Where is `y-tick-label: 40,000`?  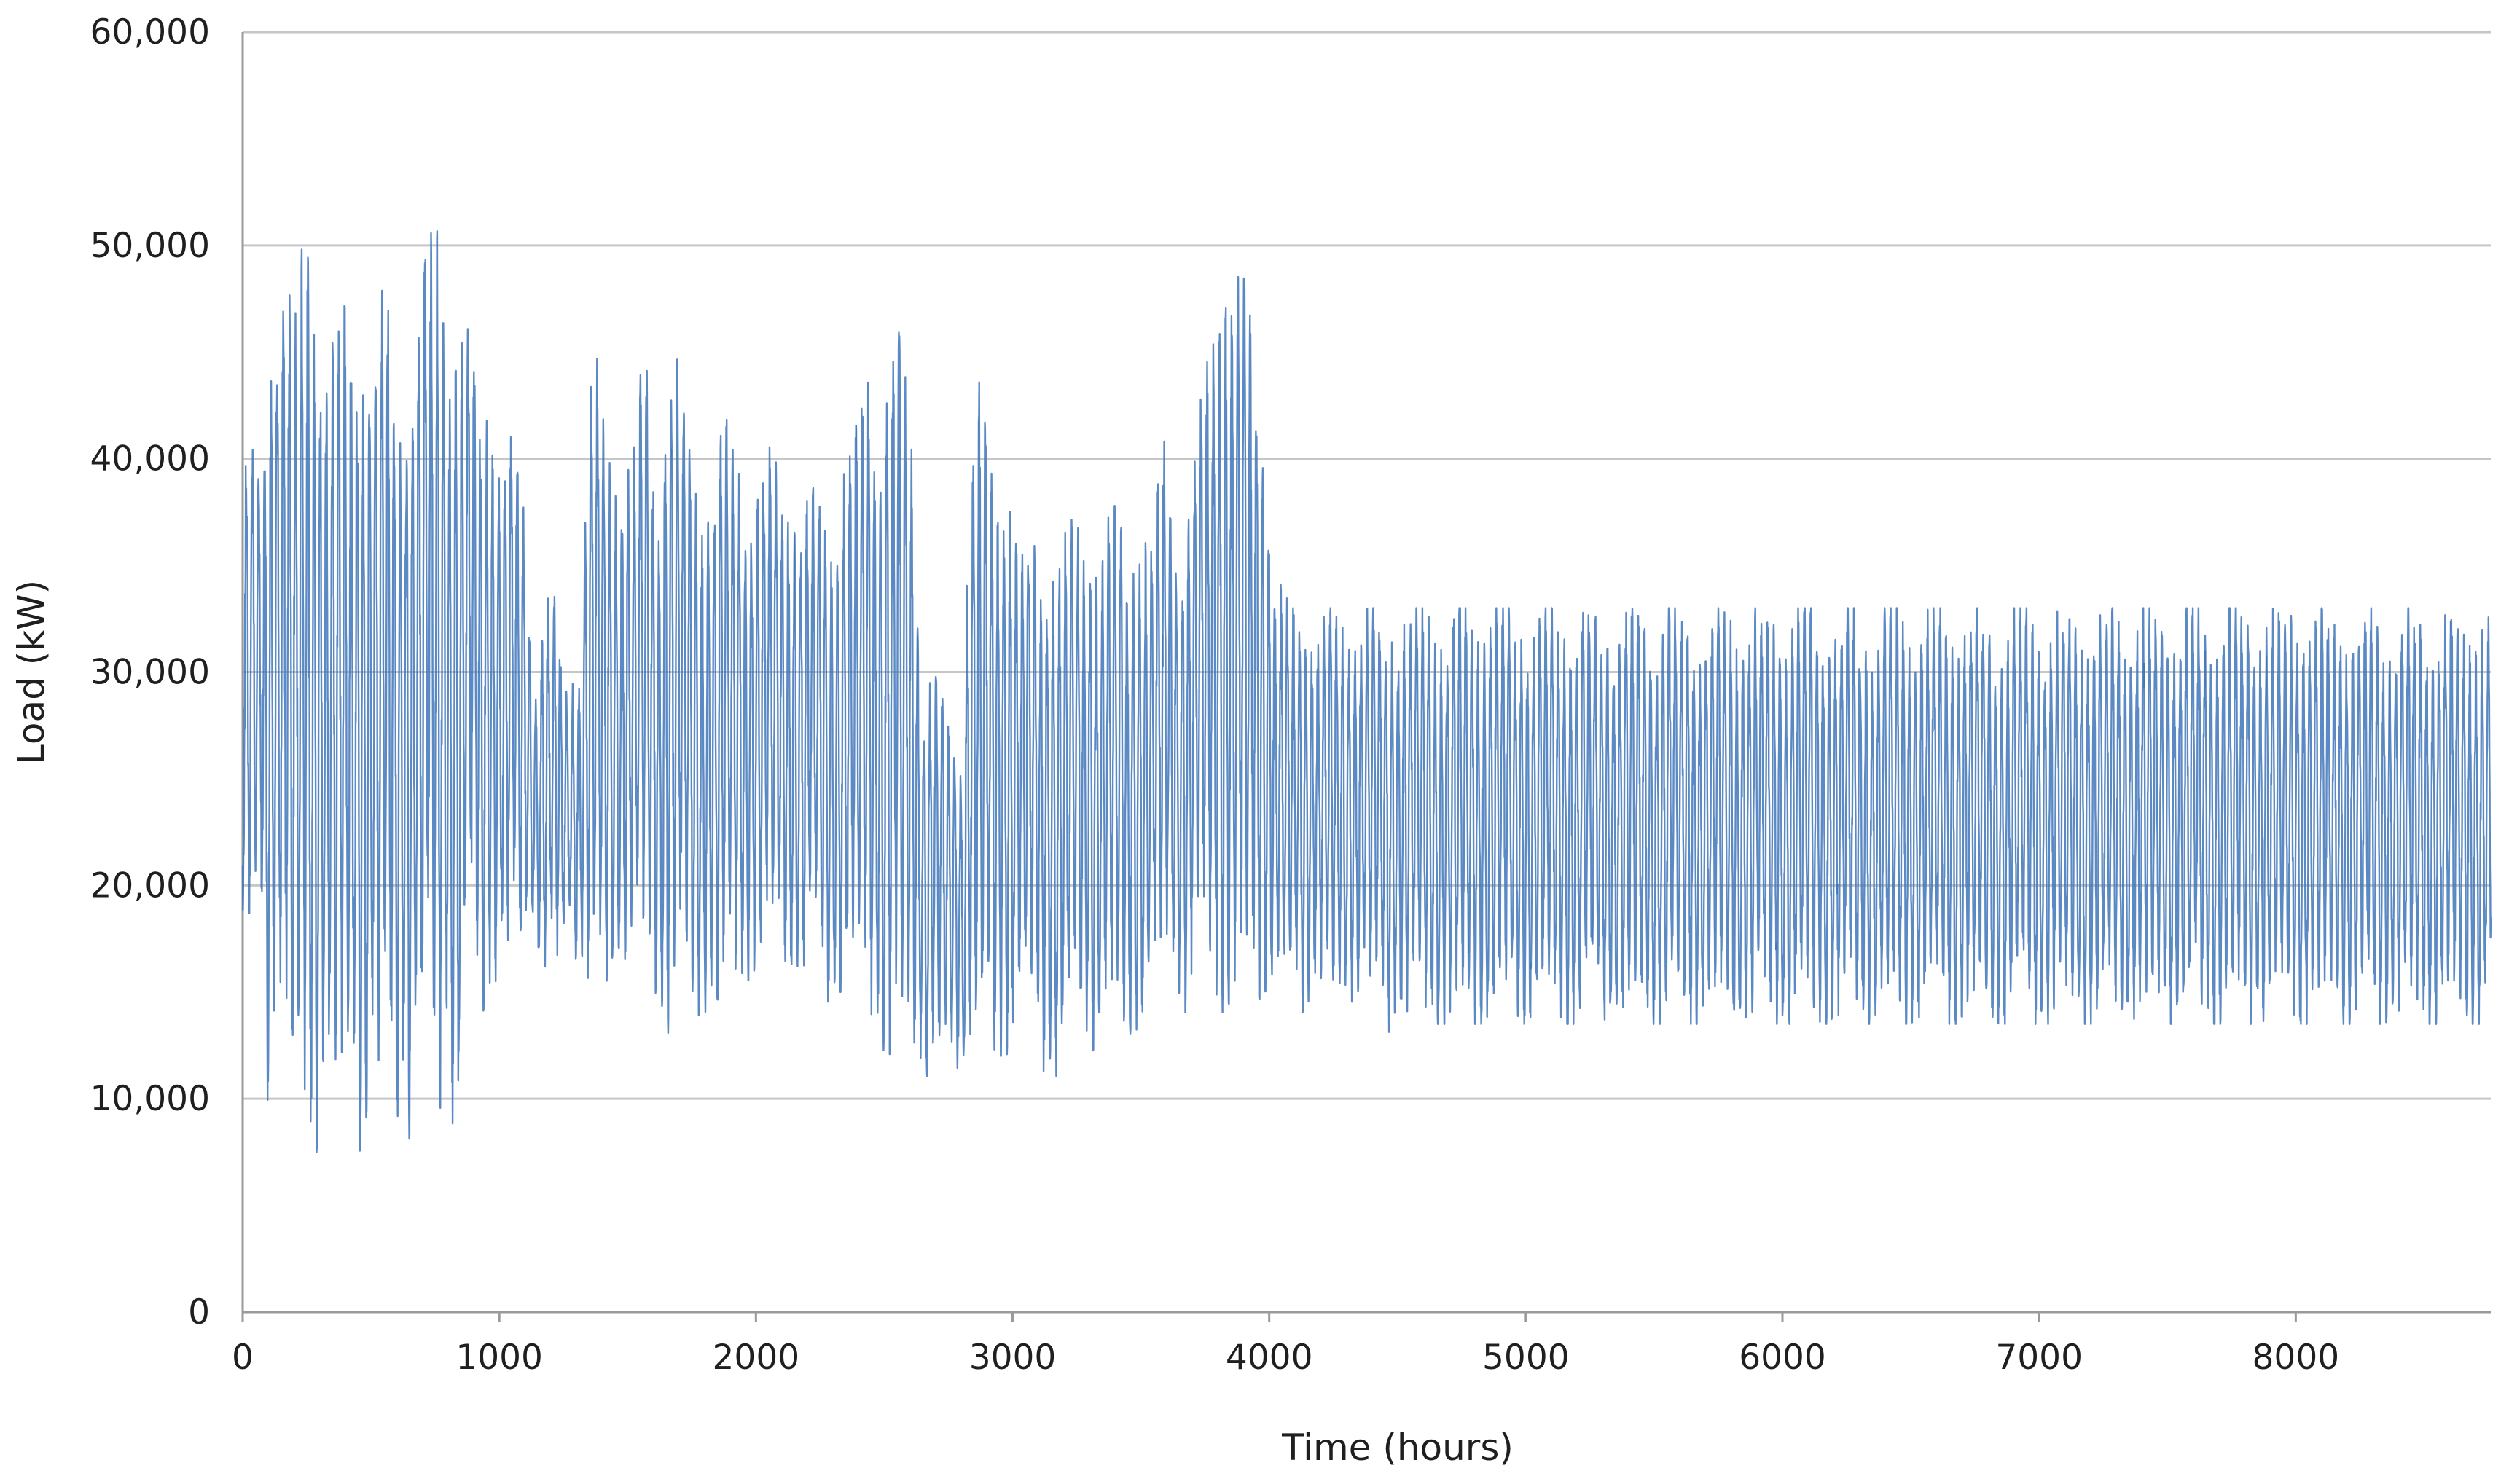
y-tick-label: 40,000 is located at coordinates (150, 459).